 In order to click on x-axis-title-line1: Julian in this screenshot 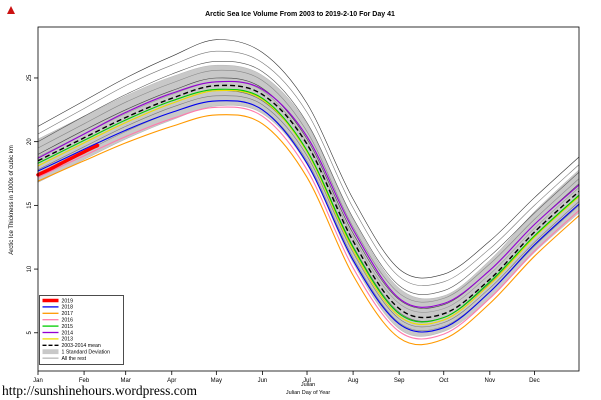, I will do `click(308, 385)`.